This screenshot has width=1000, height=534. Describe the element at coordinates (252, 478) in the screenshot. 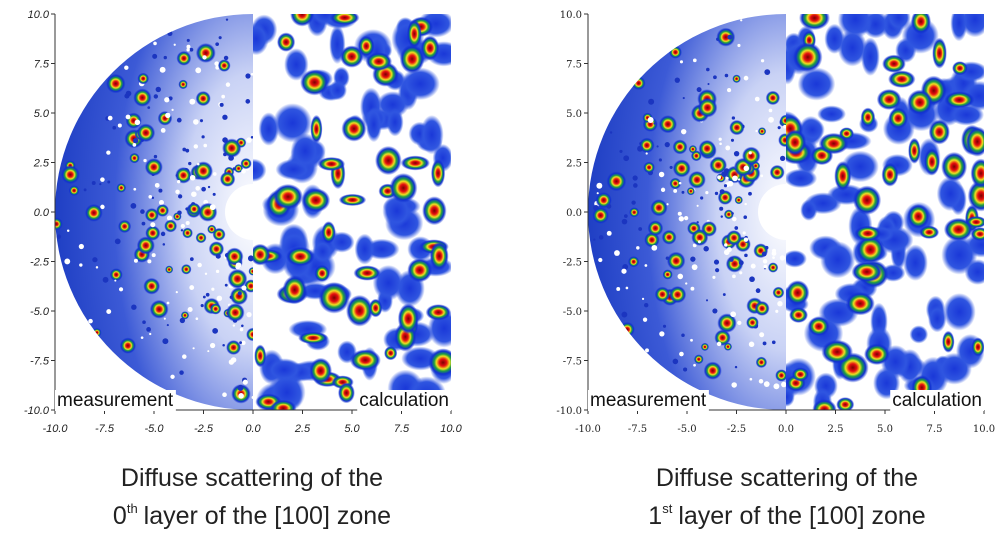

I see `caption-line: Diffuse scattering of the` at that location.